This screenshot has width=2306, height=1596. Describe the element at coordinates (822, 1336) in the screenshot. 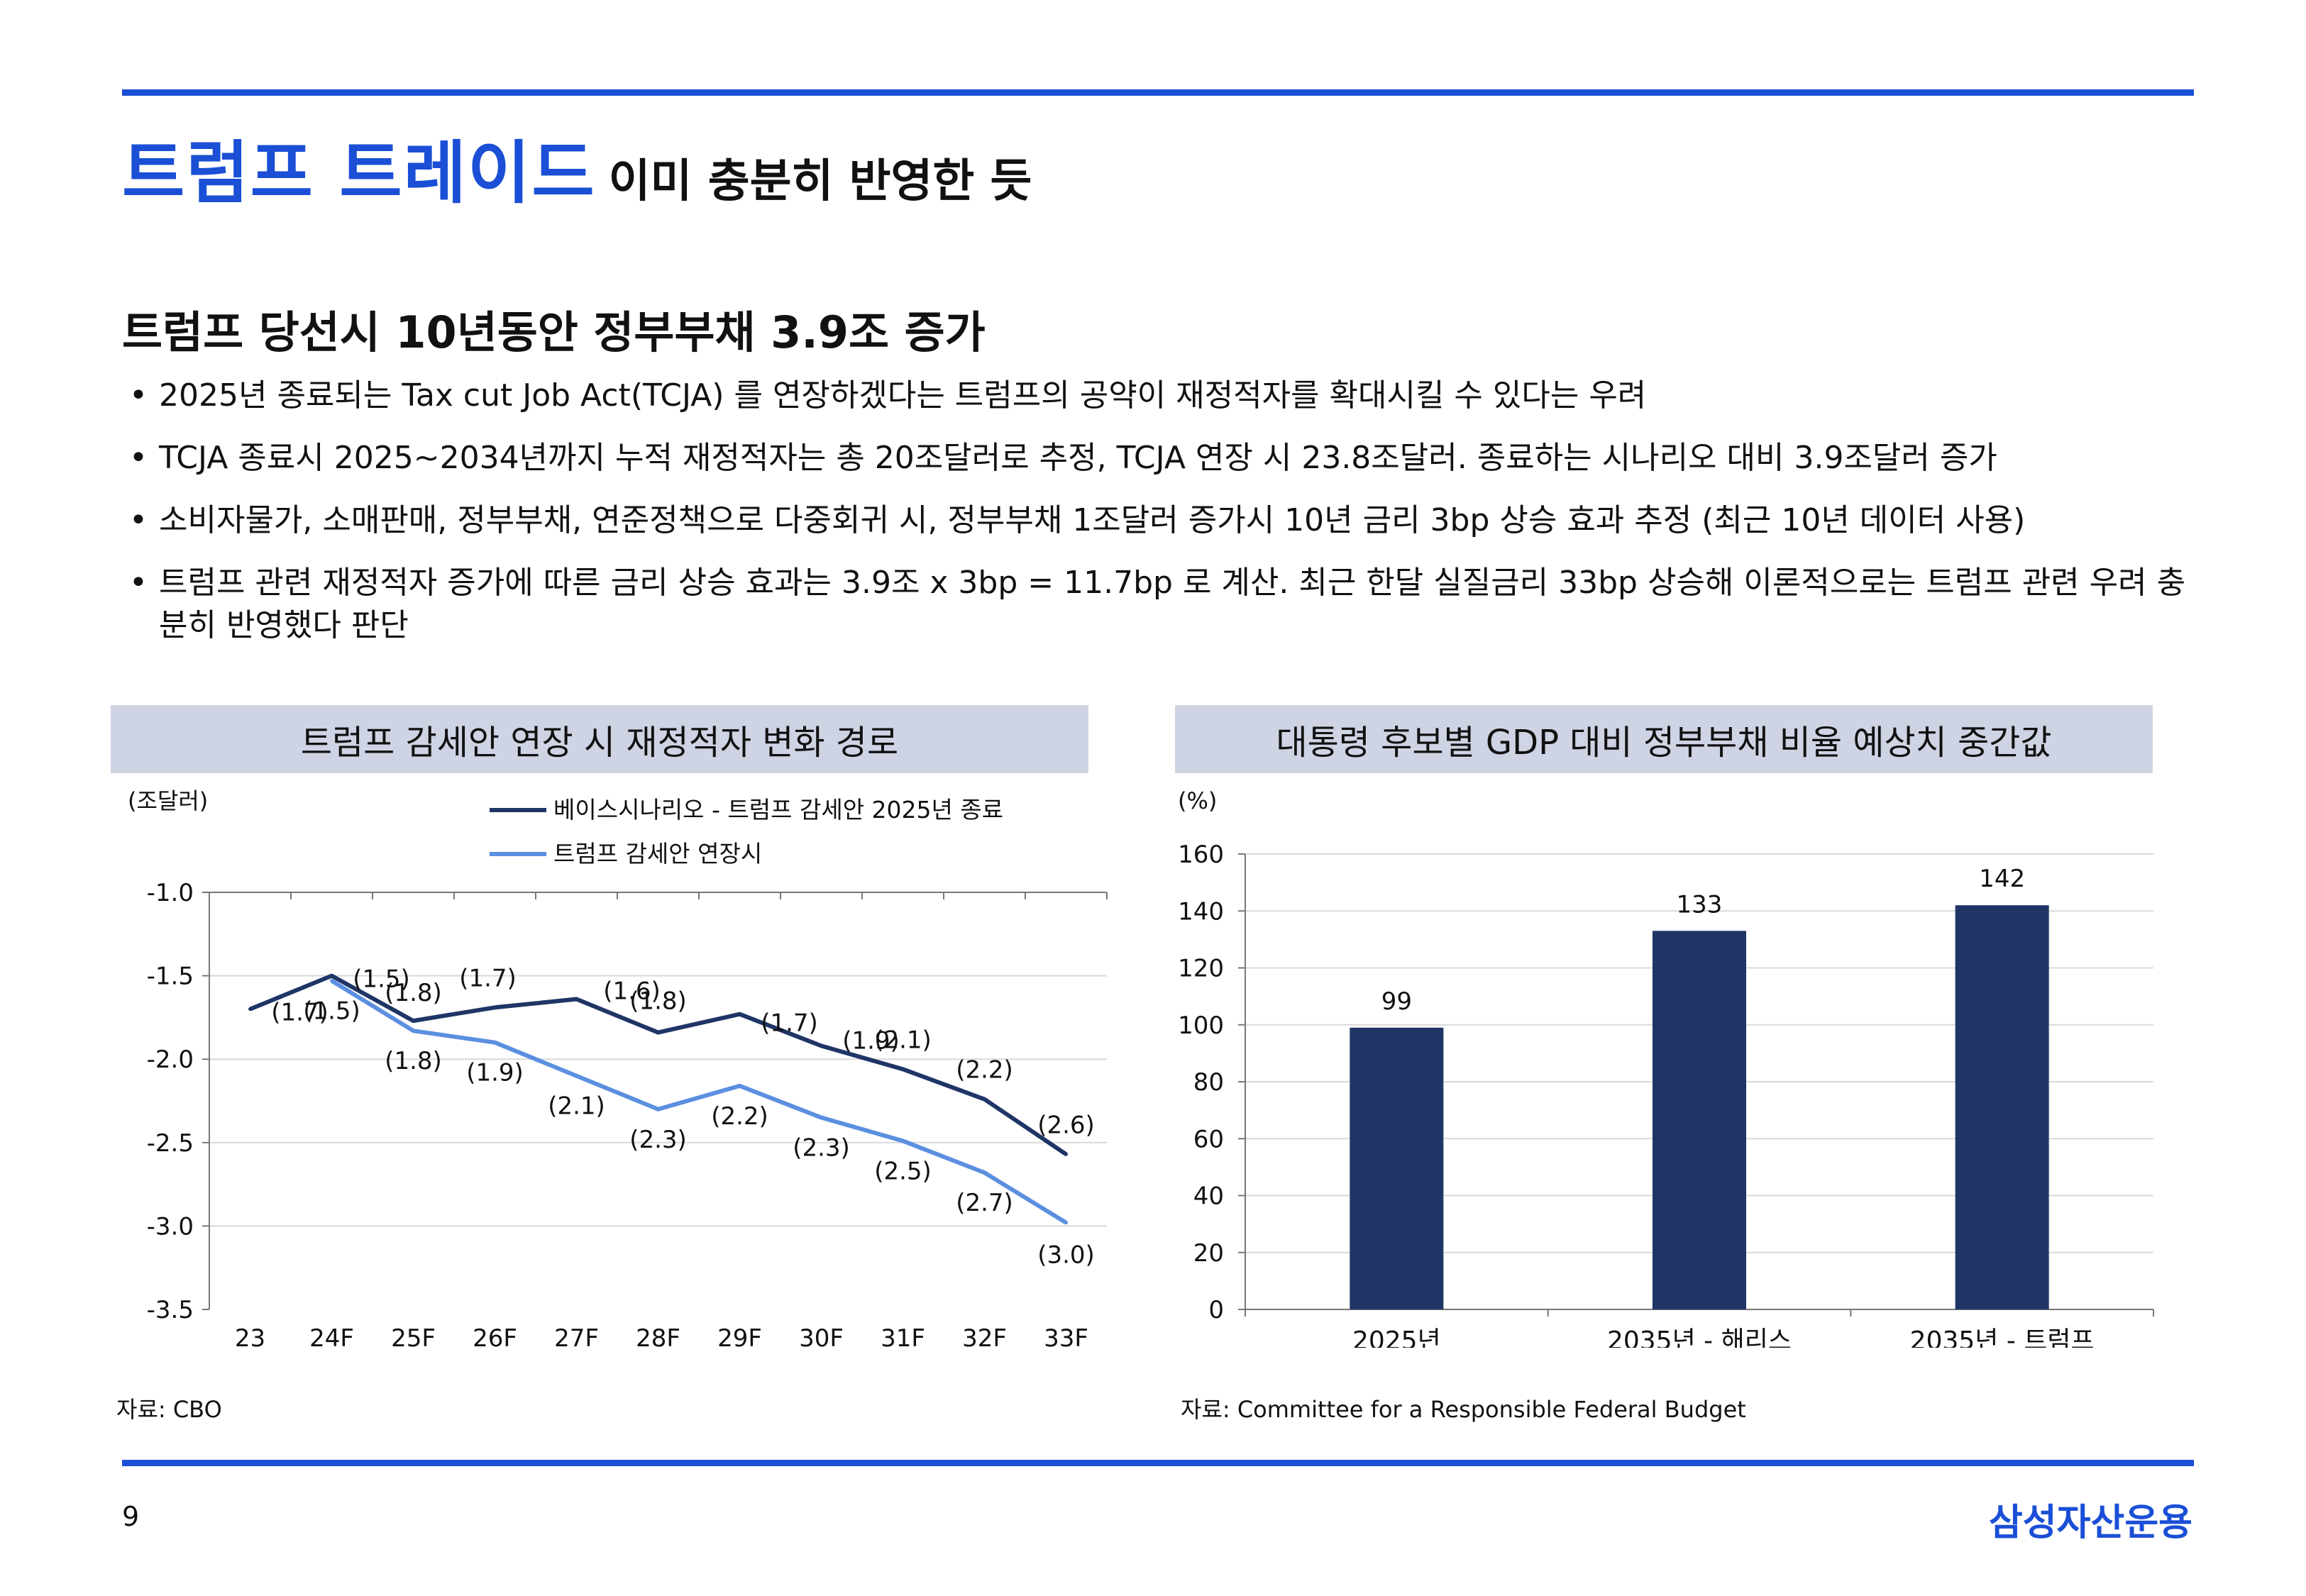

I see `x-tick-label: 30F` at that location.